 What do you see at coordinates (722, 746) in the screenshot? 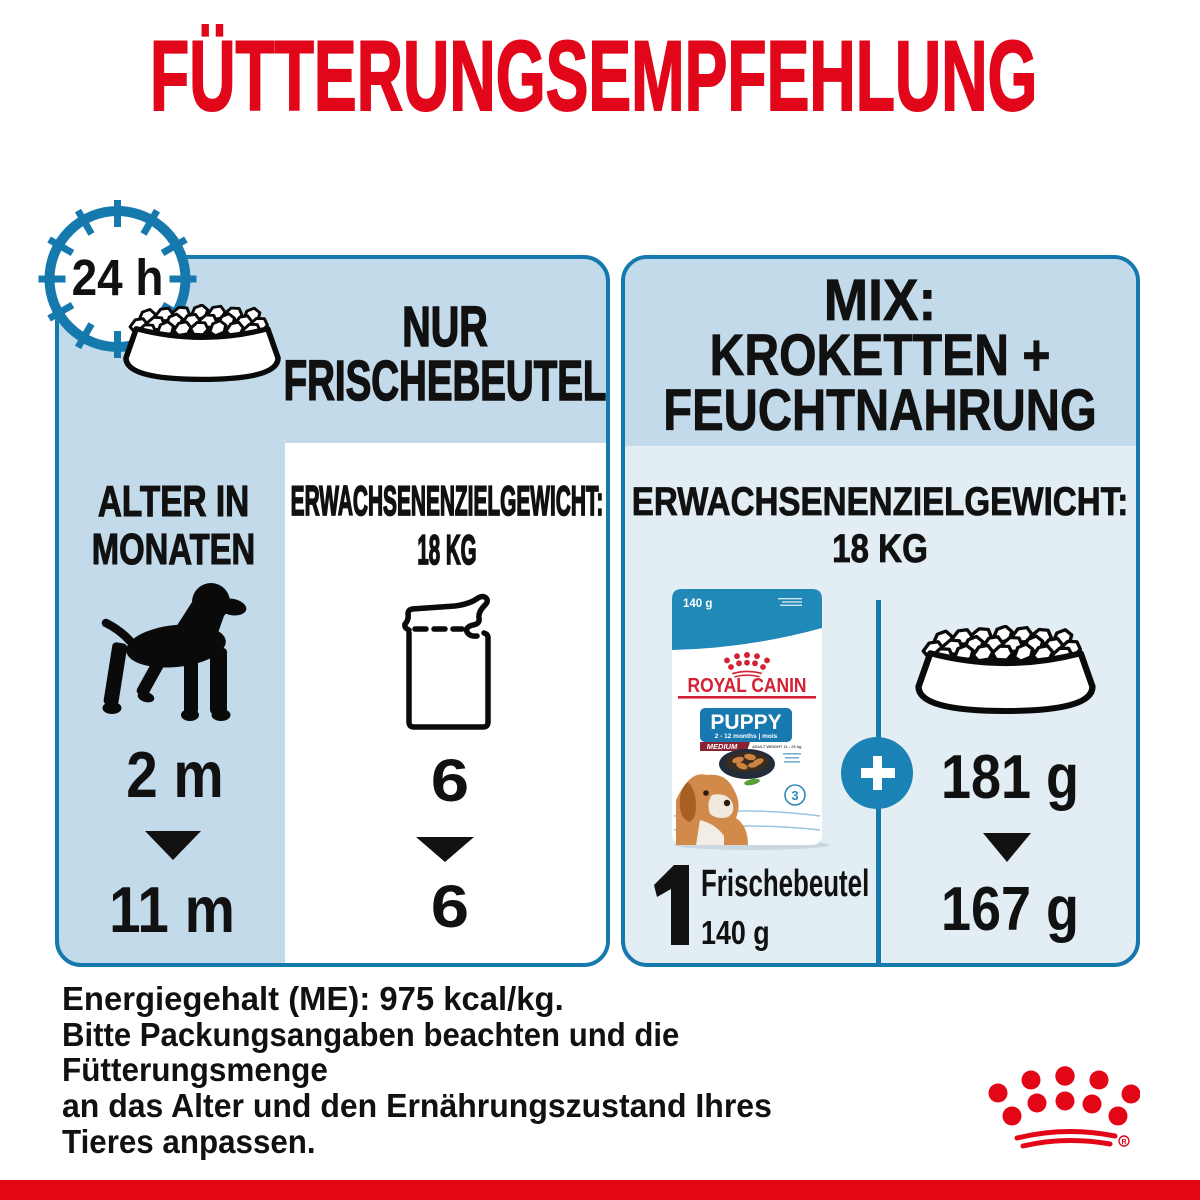
I see `svg-text: MEDIUM` at bounding box center [722, 746].